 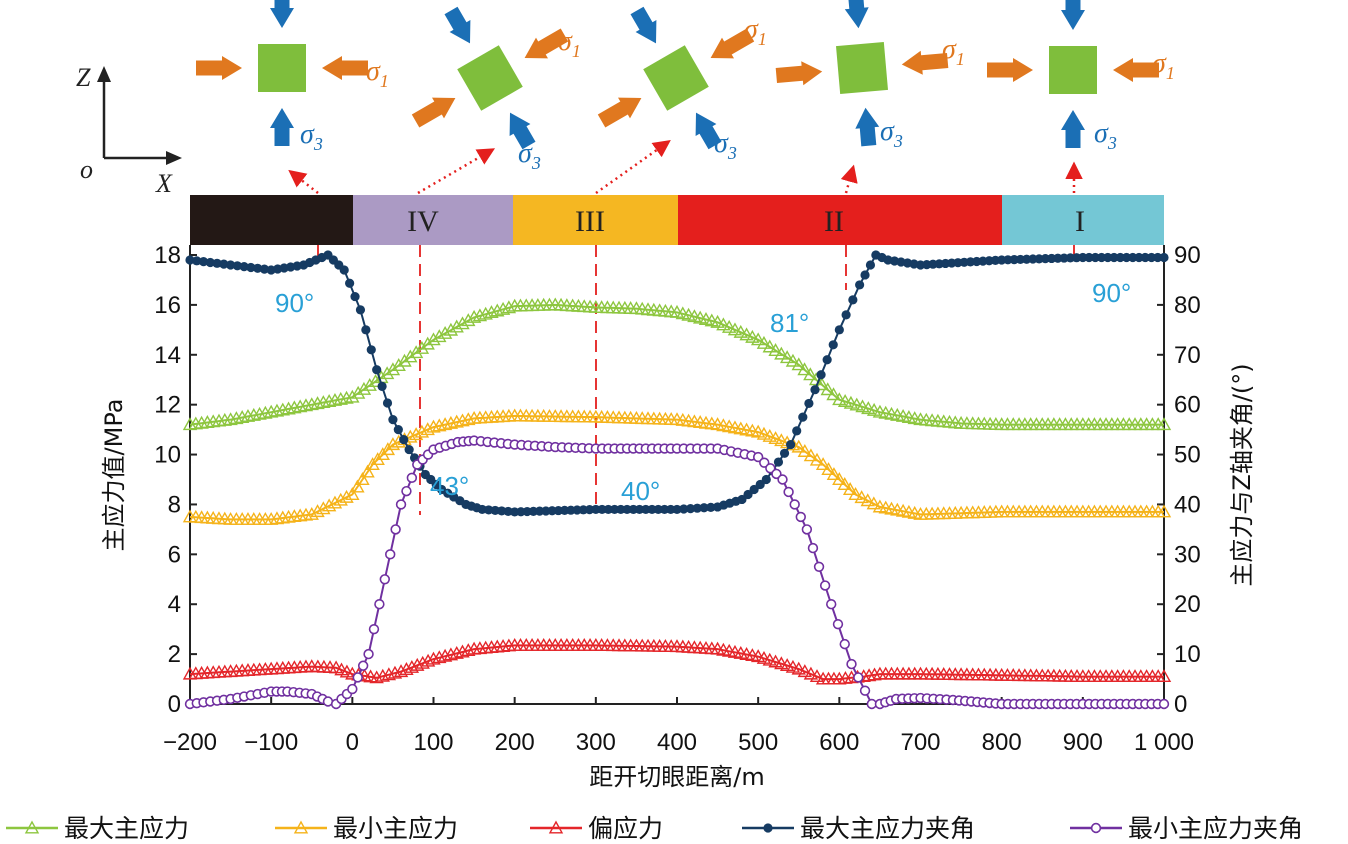 I want to click on sigma3-symbol: σ, so click(x=525, y=153).